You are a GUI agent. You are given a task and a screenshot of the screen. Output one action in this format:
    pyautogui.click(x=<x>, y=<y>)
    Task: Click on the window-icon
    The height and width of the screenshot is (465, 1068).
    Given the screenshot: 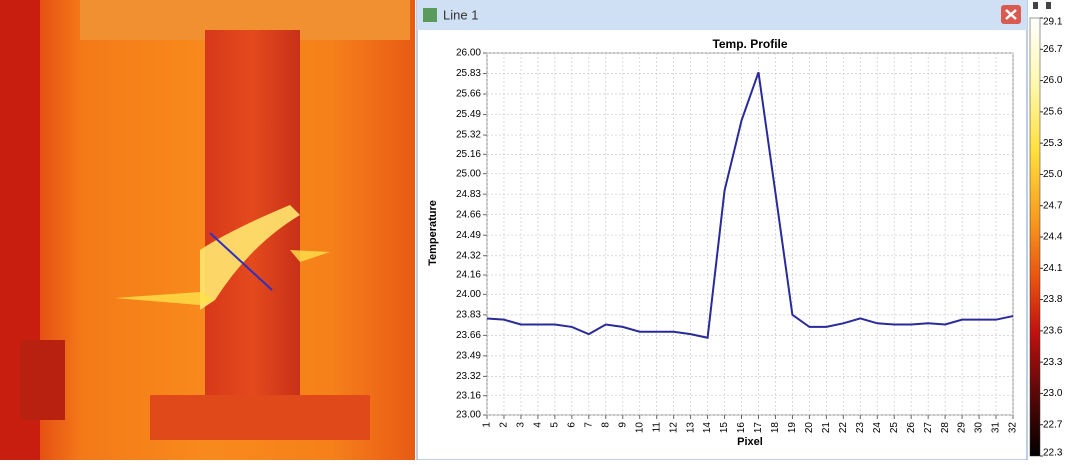 What is the action you would take?
    pyautogui.click(x=430, y=15)
    